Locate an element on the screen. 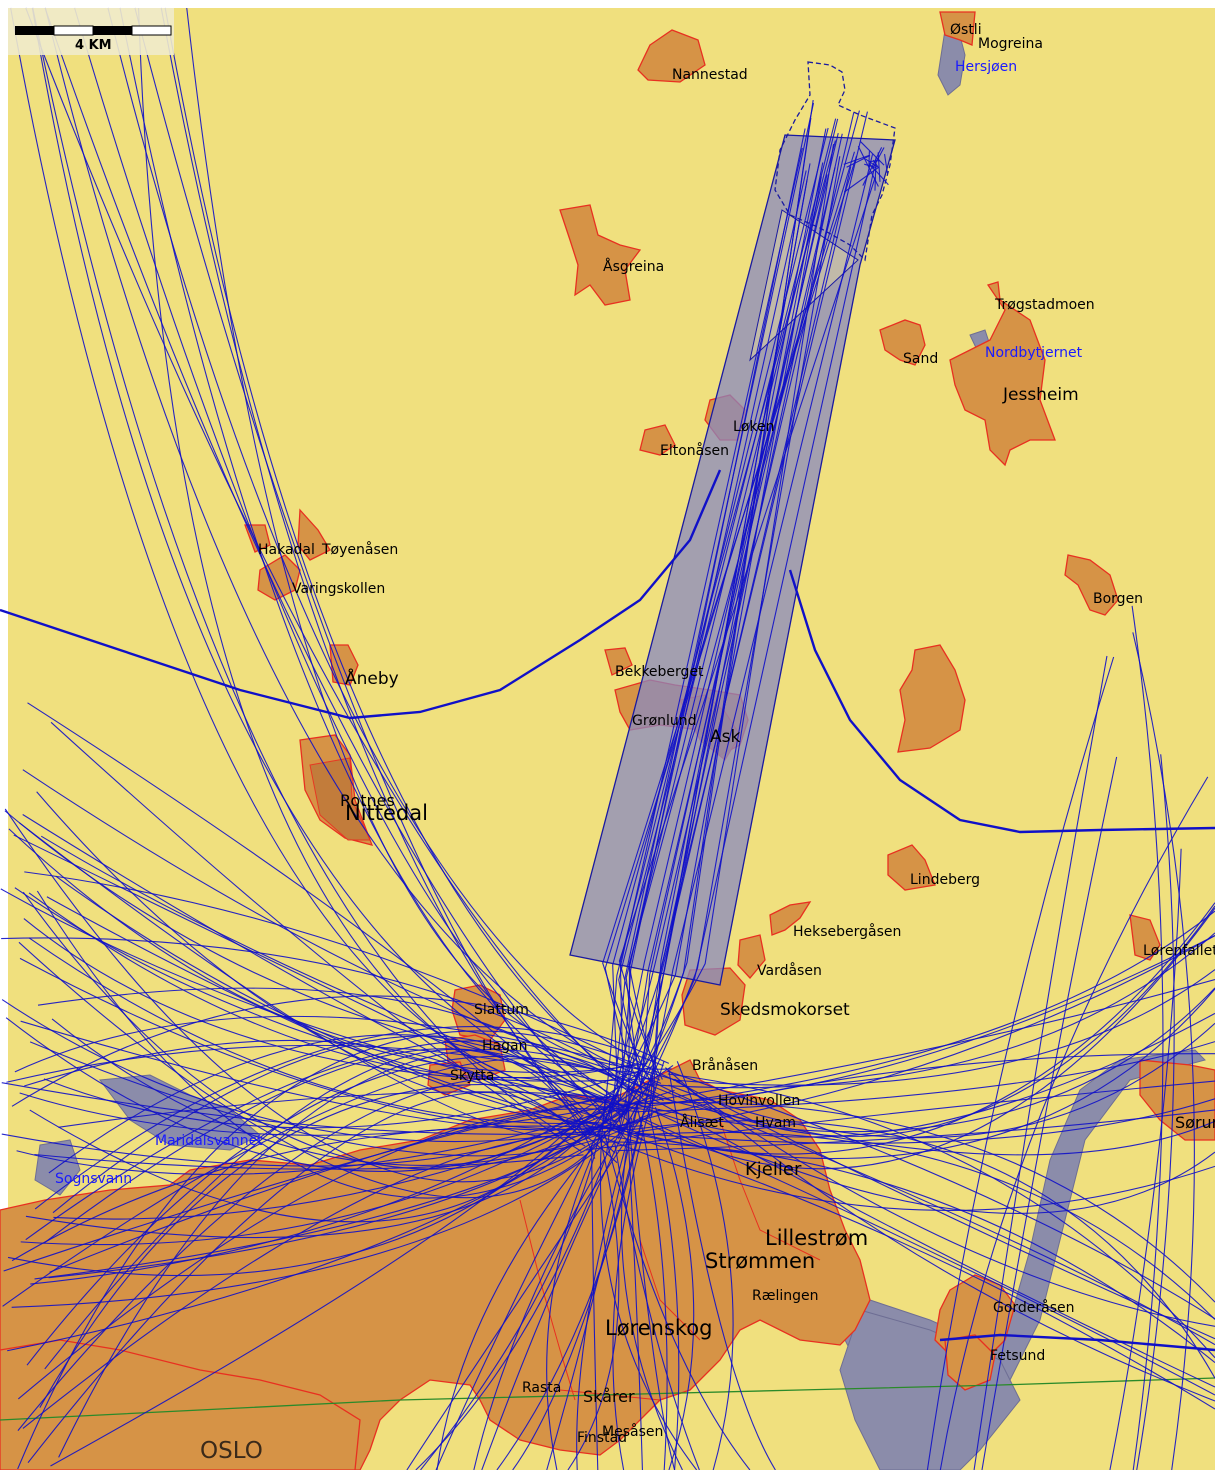 The width and height of the screenshot is (1215, 1470). label-hakadal: Hakadal is located at coordinates (286, 550).